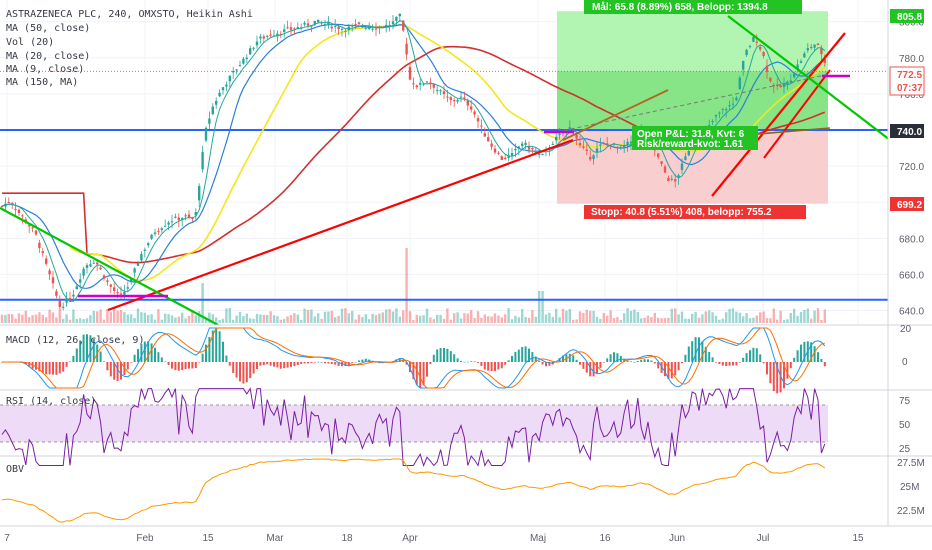 Image resolution: width=932 pixels, height=550 pixels. Describe the element at coordinates (456, 359) in the screenshot. I see `macd-pane: MACD (12, 26, close, 9) 20 0` at that location.